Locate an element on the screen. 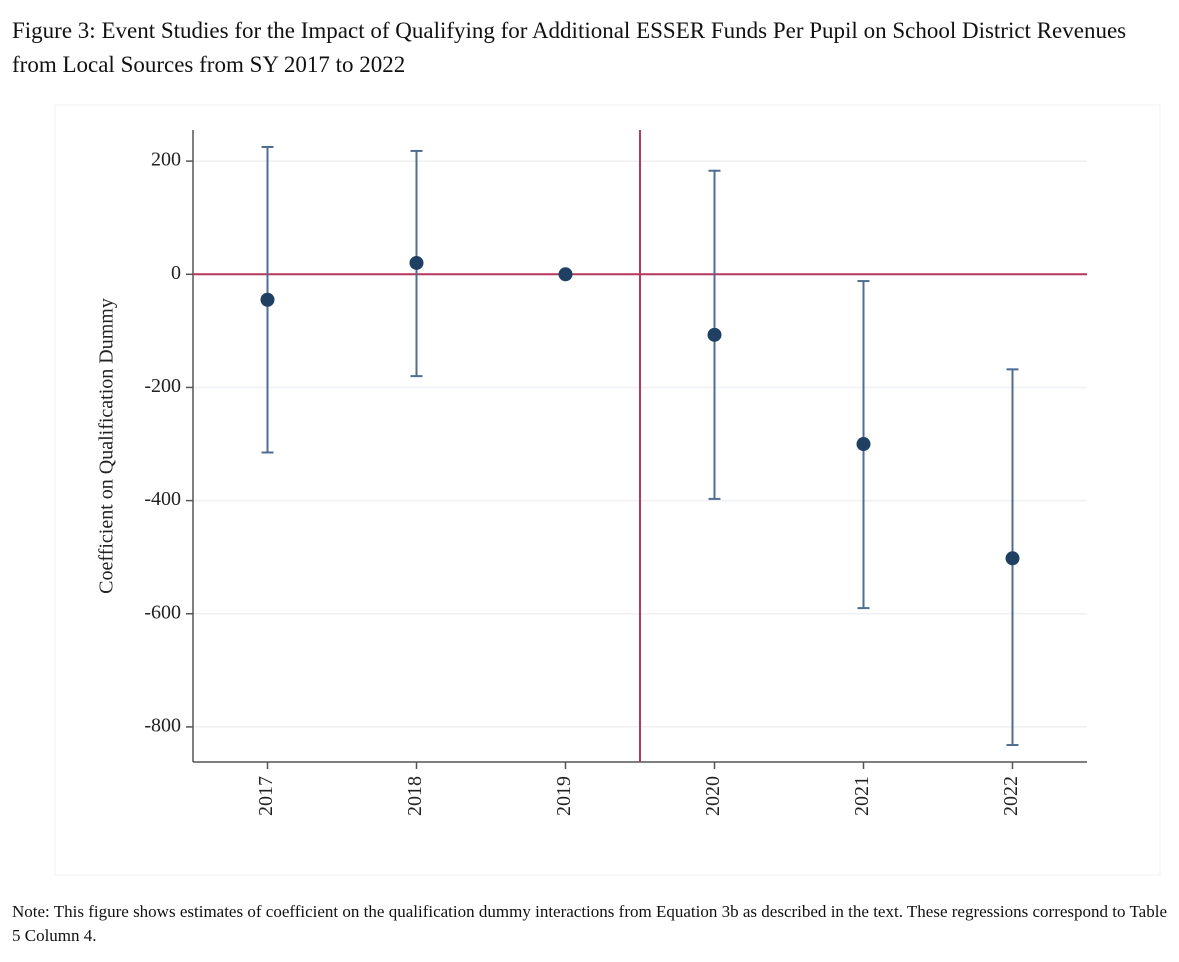 This screenshot has height=962, width=1179. x-tick-label: 2020 is located at coordinates (713, 796).